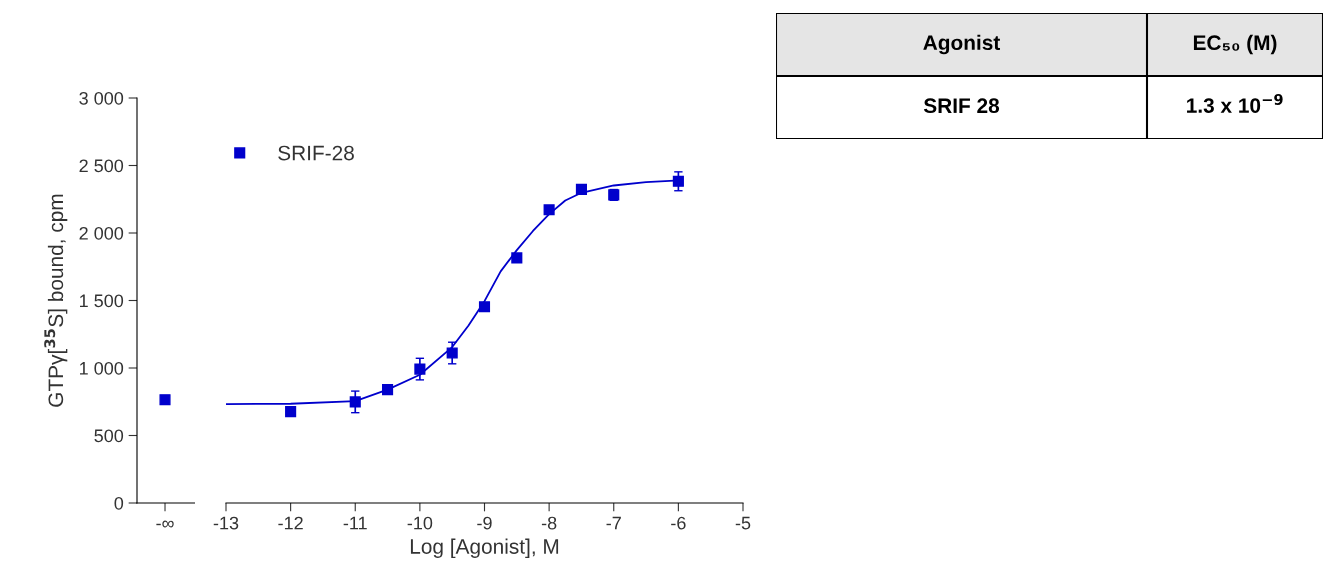  Describe the element at coordinates (549, 523) in the screenshot. I see `x-tick-label: -8` at that location.